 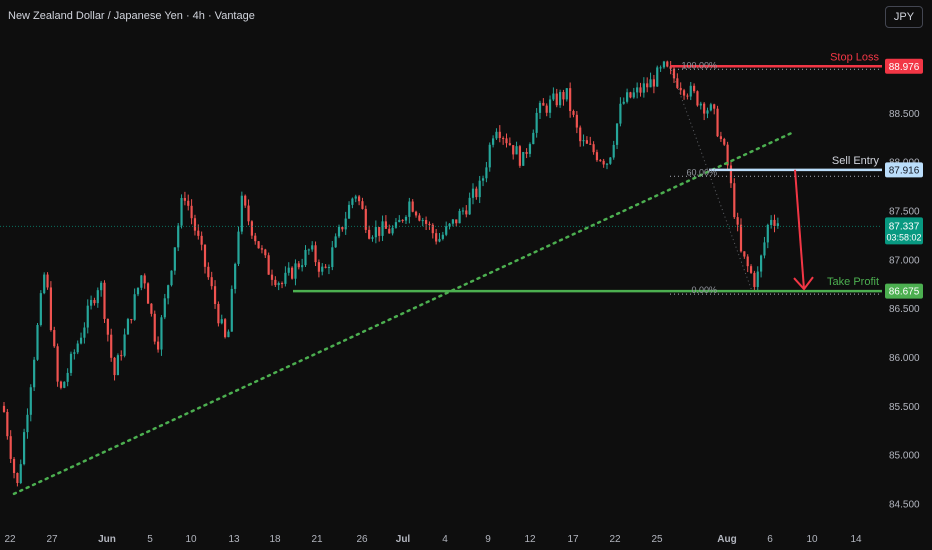 I want to click on sell-entry-price-tag, so click(x=904, y=170).